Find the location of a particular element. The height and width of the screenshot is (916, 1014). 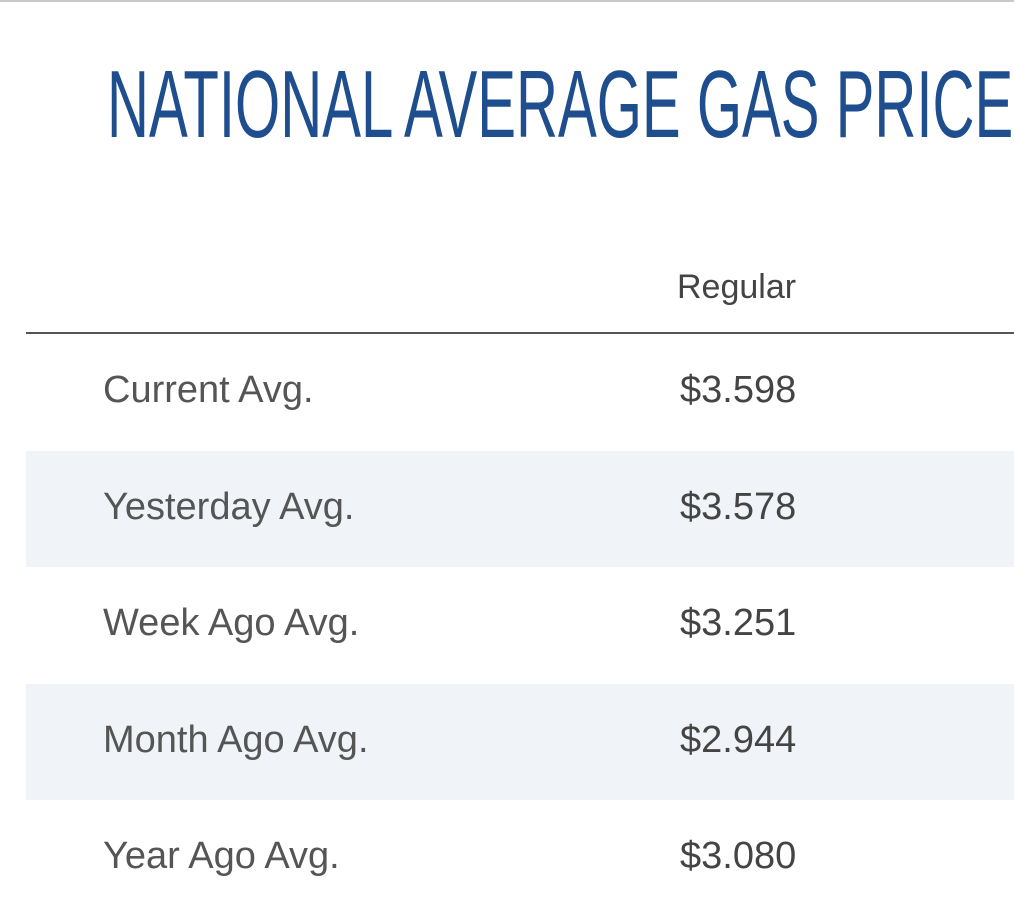

table-header: Regular is located at coordinates (520, 292).